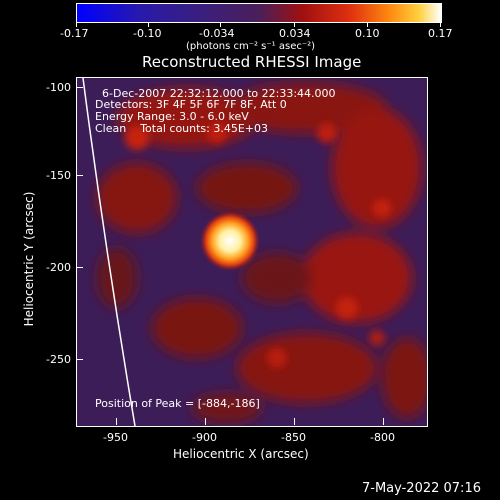 This screenshot has height=500, width=500. What do you see at coordinates (204, 437) in the screenshot?
I see `x-tick-label: -900` at bounding box center [204, 437].